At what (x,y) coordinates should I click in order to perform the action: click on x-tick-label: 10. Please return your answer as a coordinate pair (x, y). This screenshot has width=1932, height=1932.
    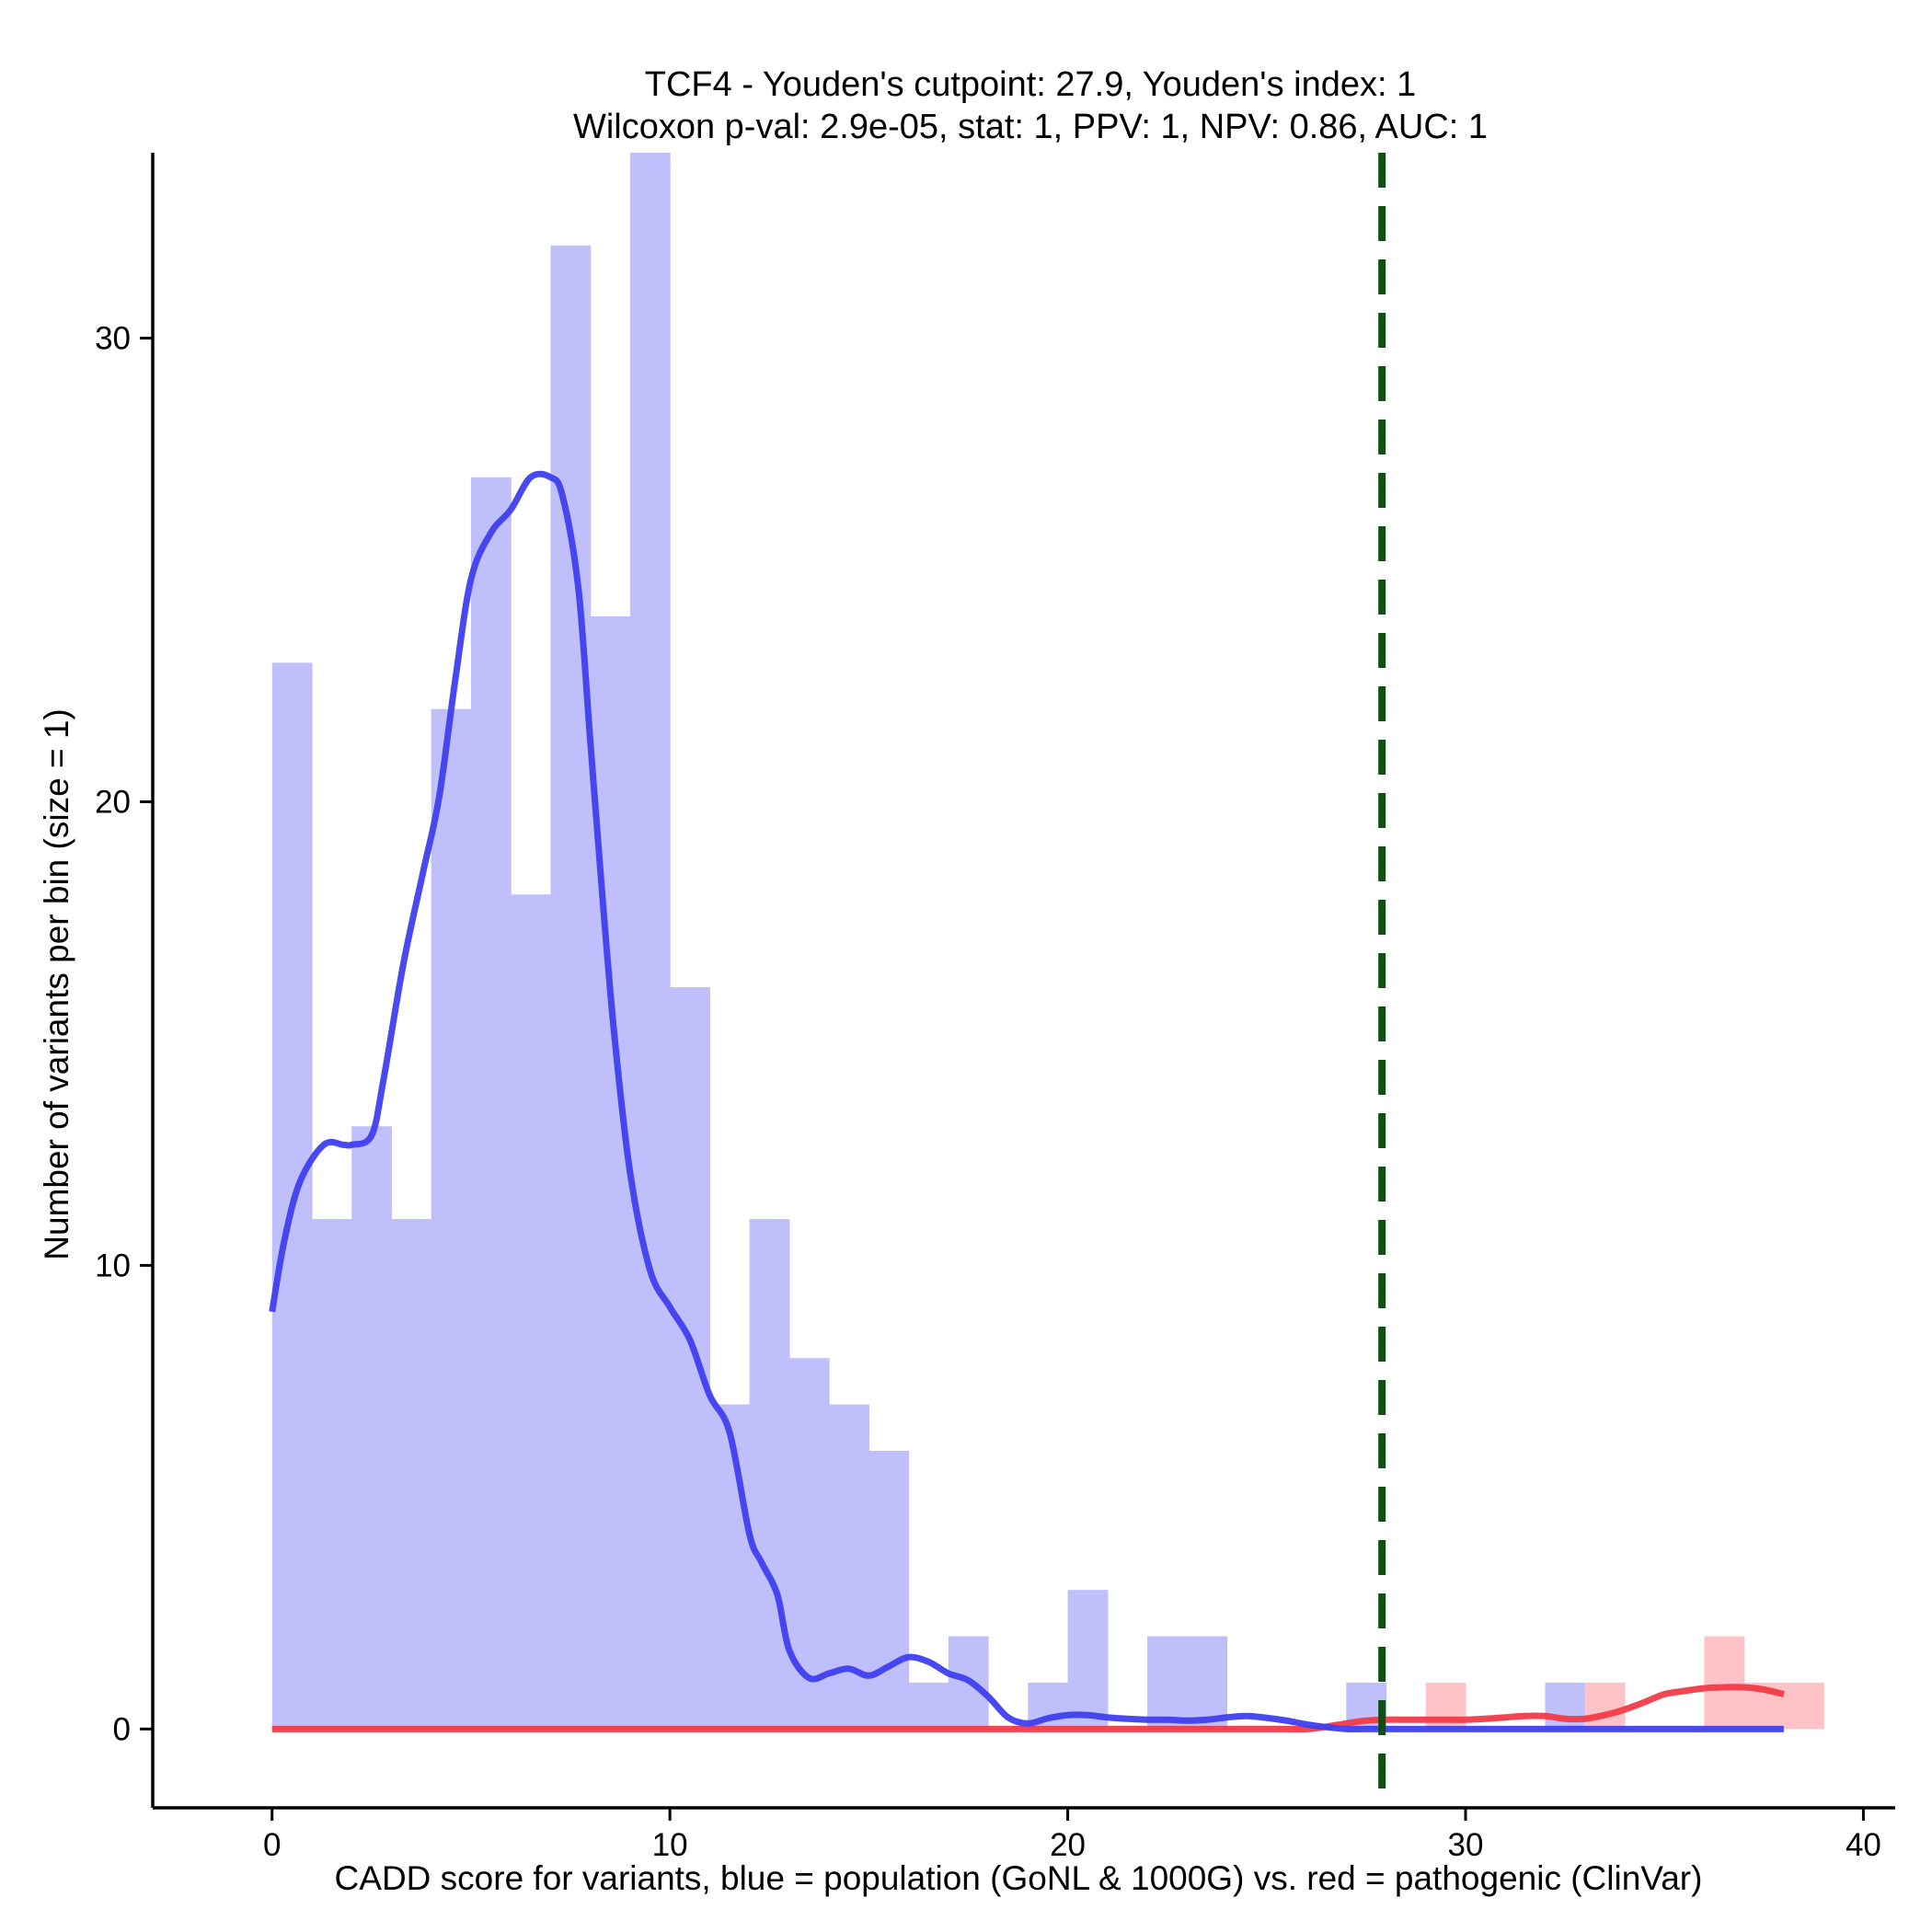
    Looking at the image, I should click on (670, 1845).